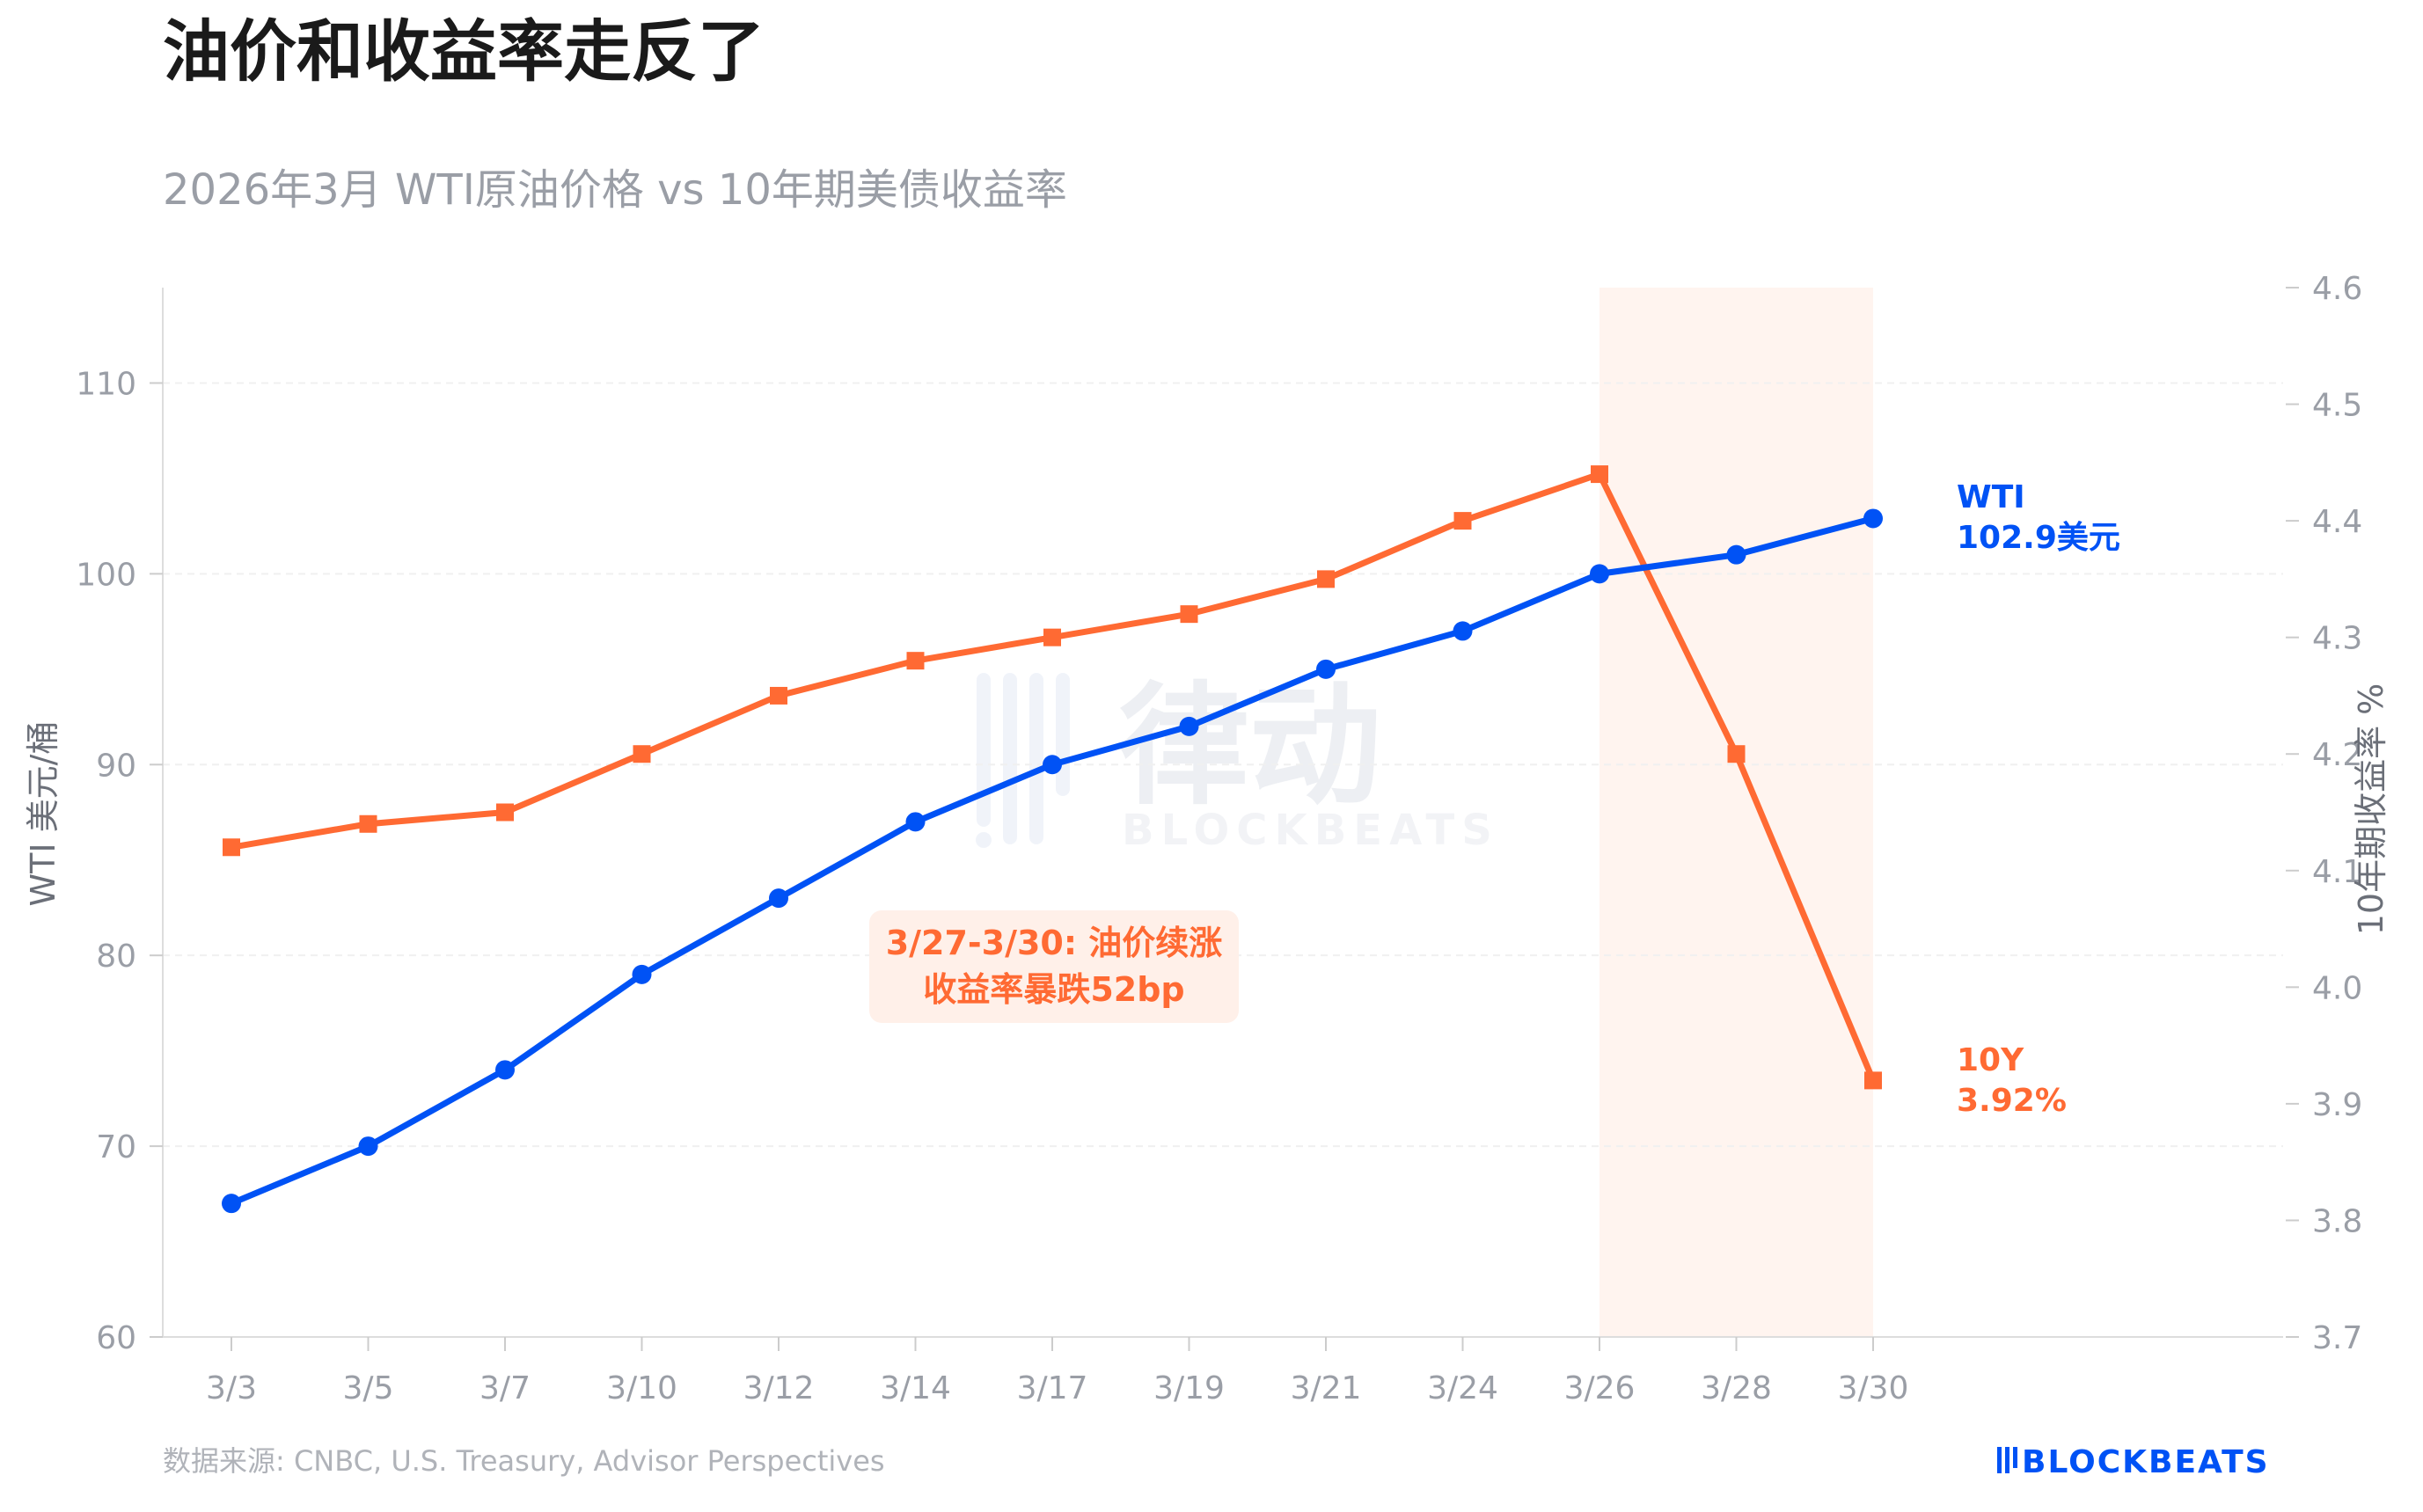 The width and height of the screenshot is (2423, 1512). What do you see at coordinates (43, 814) in the screenshot?
I see `left-axis-label: WTI 美元/桶` at bounding box center [43, 814].